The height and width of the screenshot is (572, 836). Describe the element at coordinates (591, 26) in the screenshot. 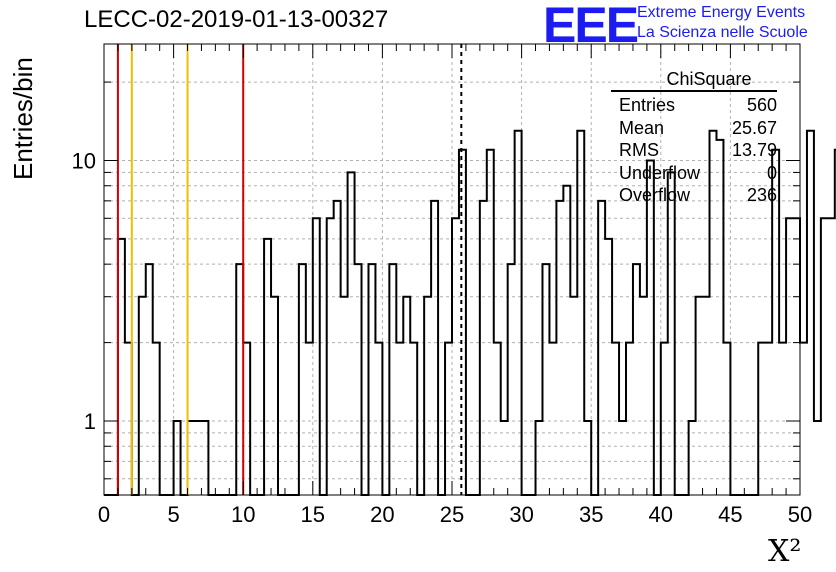

I see `eee-logo: EEE` at that location.